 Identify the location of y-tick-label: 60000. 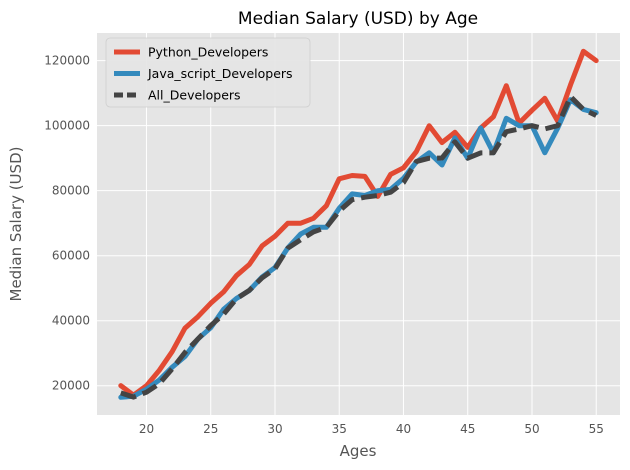
(71, 256).